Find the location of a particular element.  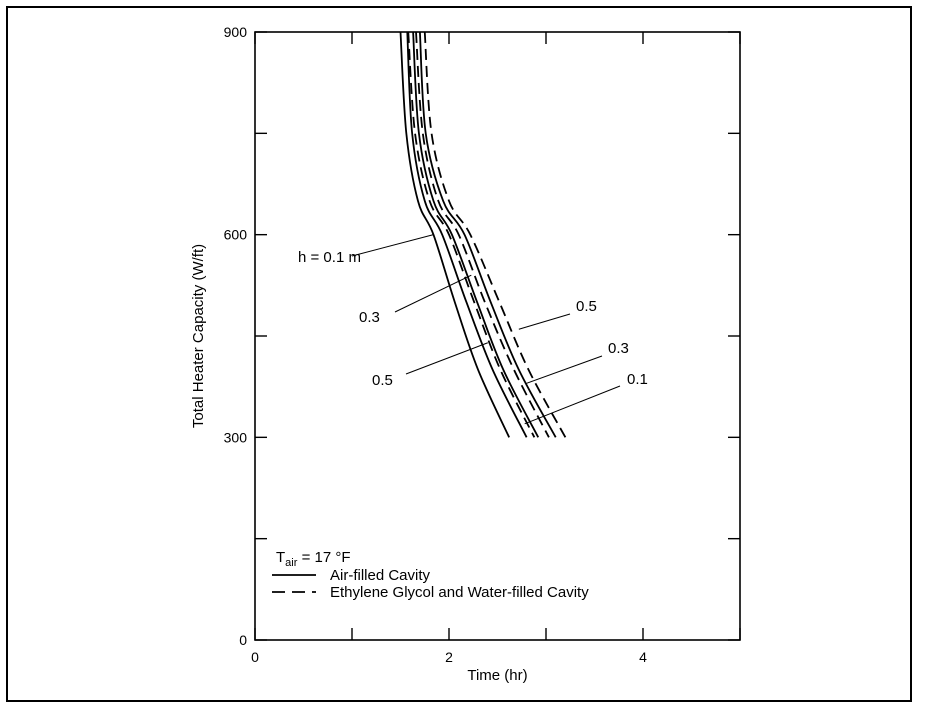

annotation-layer: h = 0.1 m 0.3 0.5 0.5 0.3 0.1 is located at coordinates (473, 329).